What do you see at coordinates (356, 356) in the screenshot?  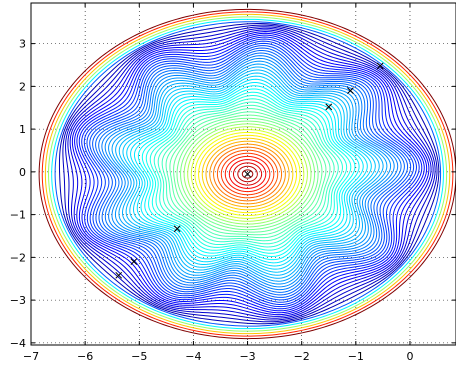 I see `x-tick-label: −1` at bounding box center [356, 356].